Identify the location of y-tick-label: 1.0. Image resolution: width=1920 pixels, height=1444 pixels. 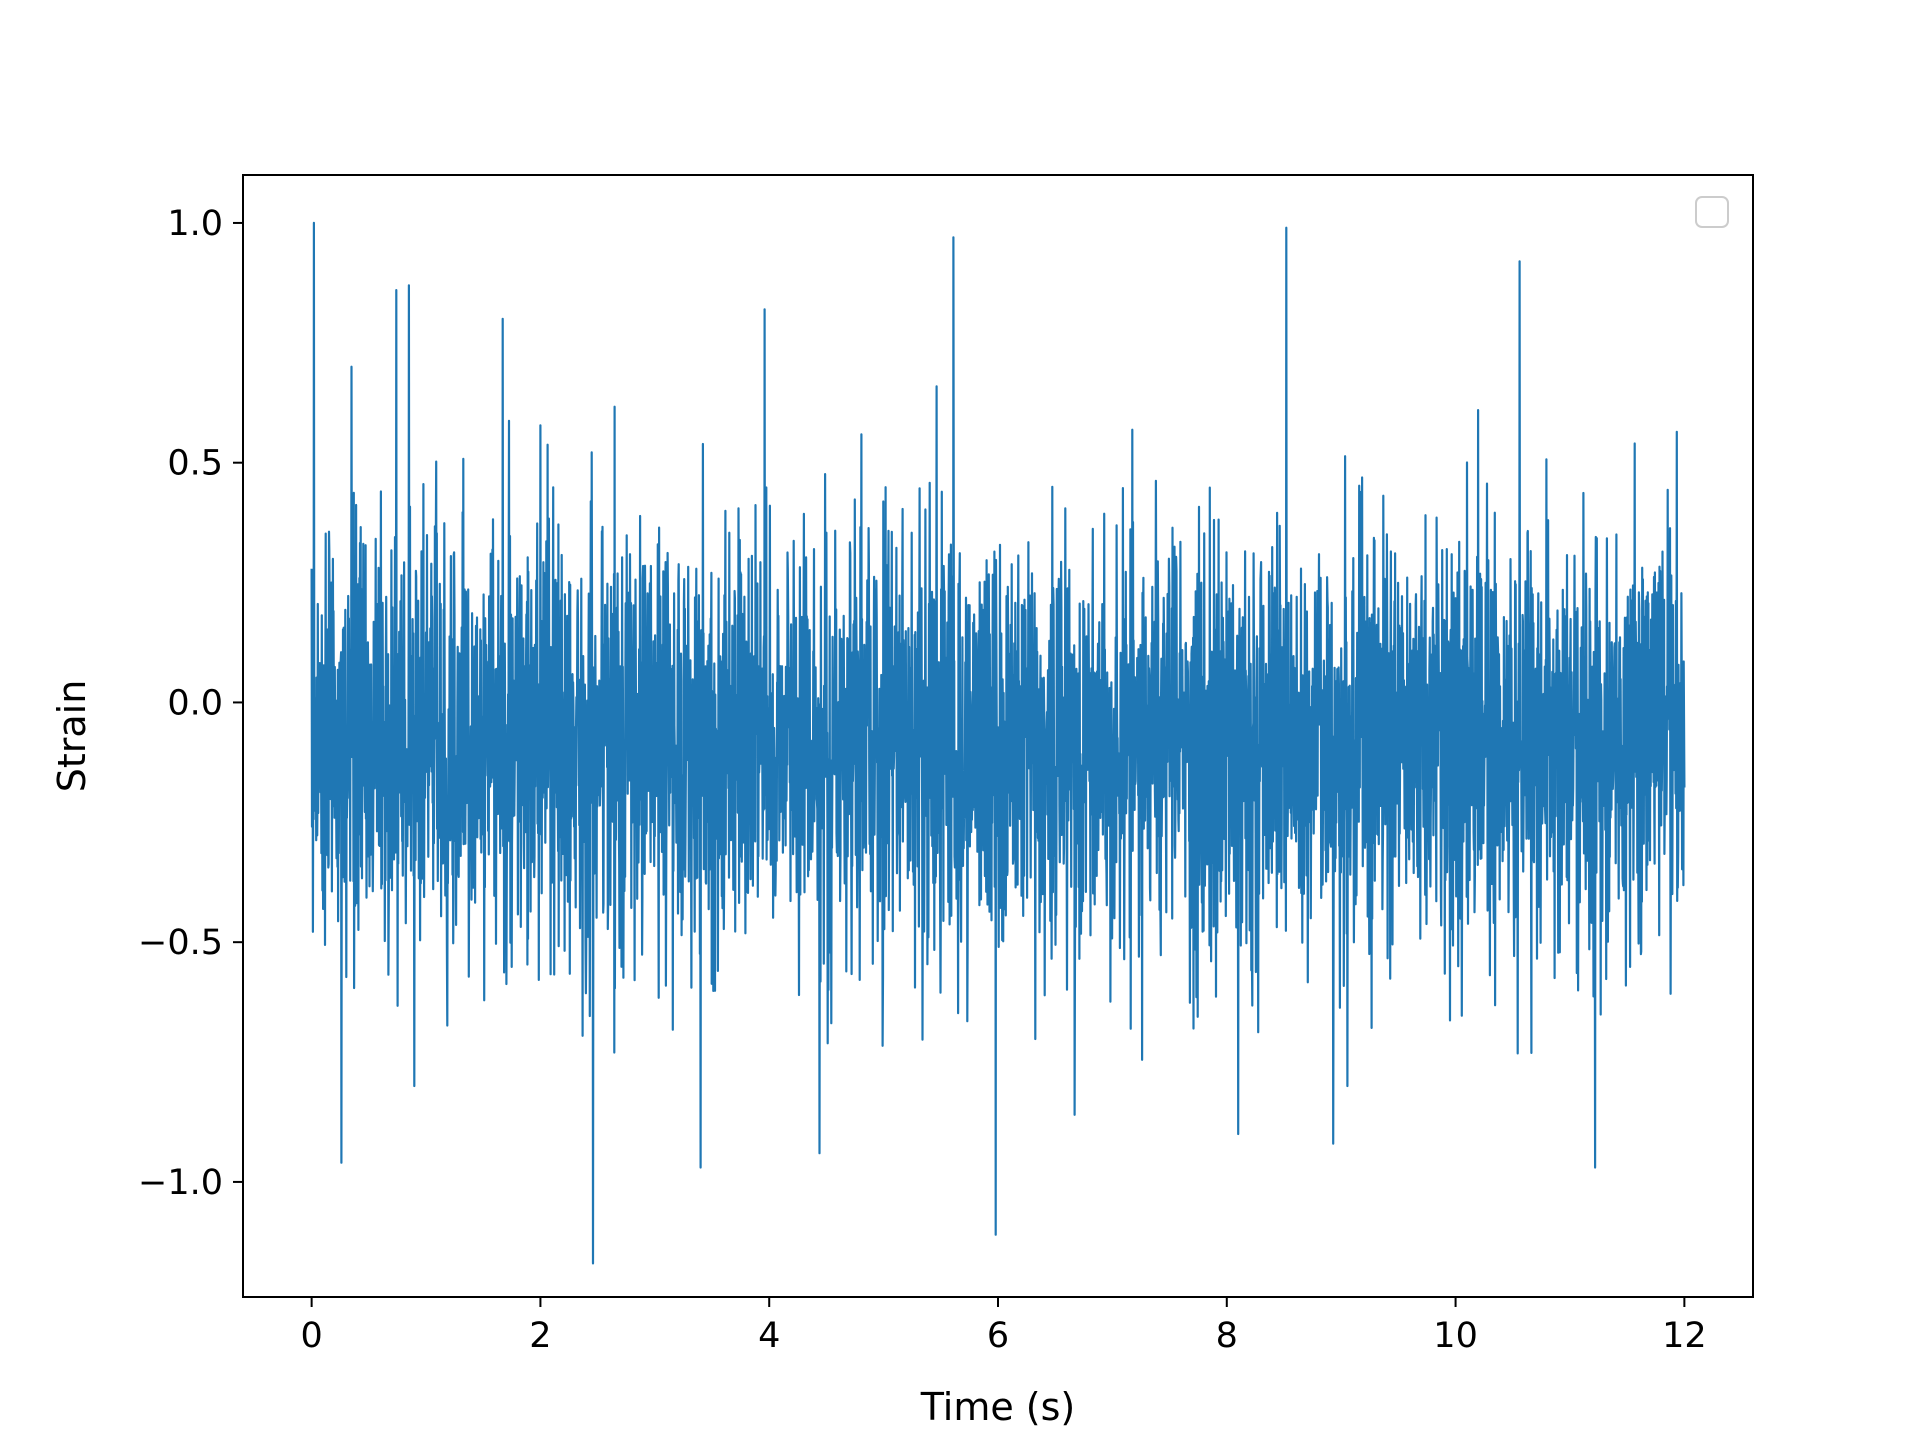
(195, 224).